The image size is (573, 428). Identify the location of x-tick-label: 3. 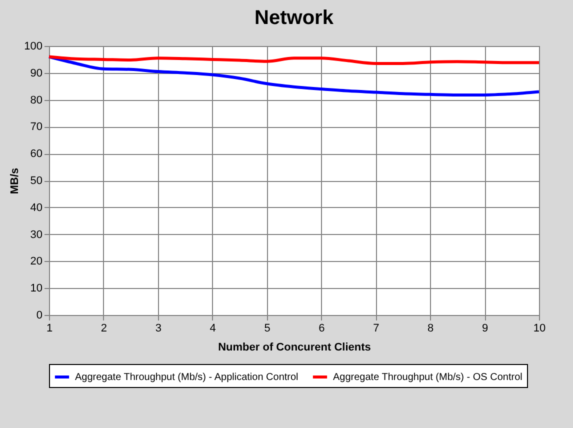
(158, 328).